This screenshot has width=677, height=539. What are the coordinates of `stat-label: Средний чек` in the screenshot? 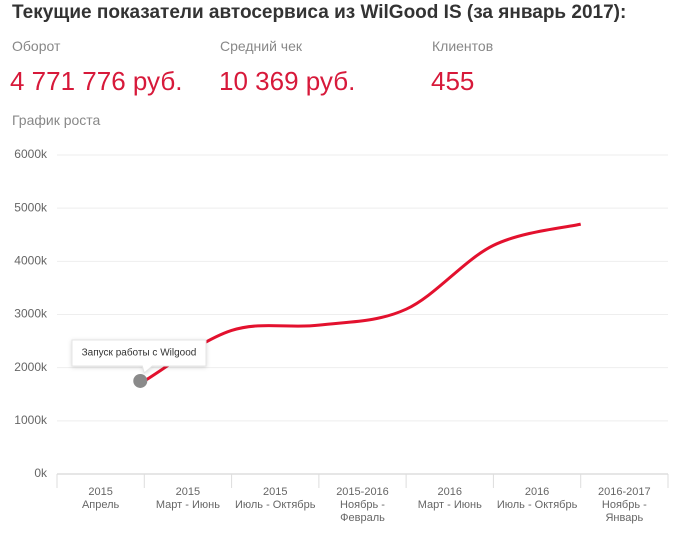 It's located at (261, 46).